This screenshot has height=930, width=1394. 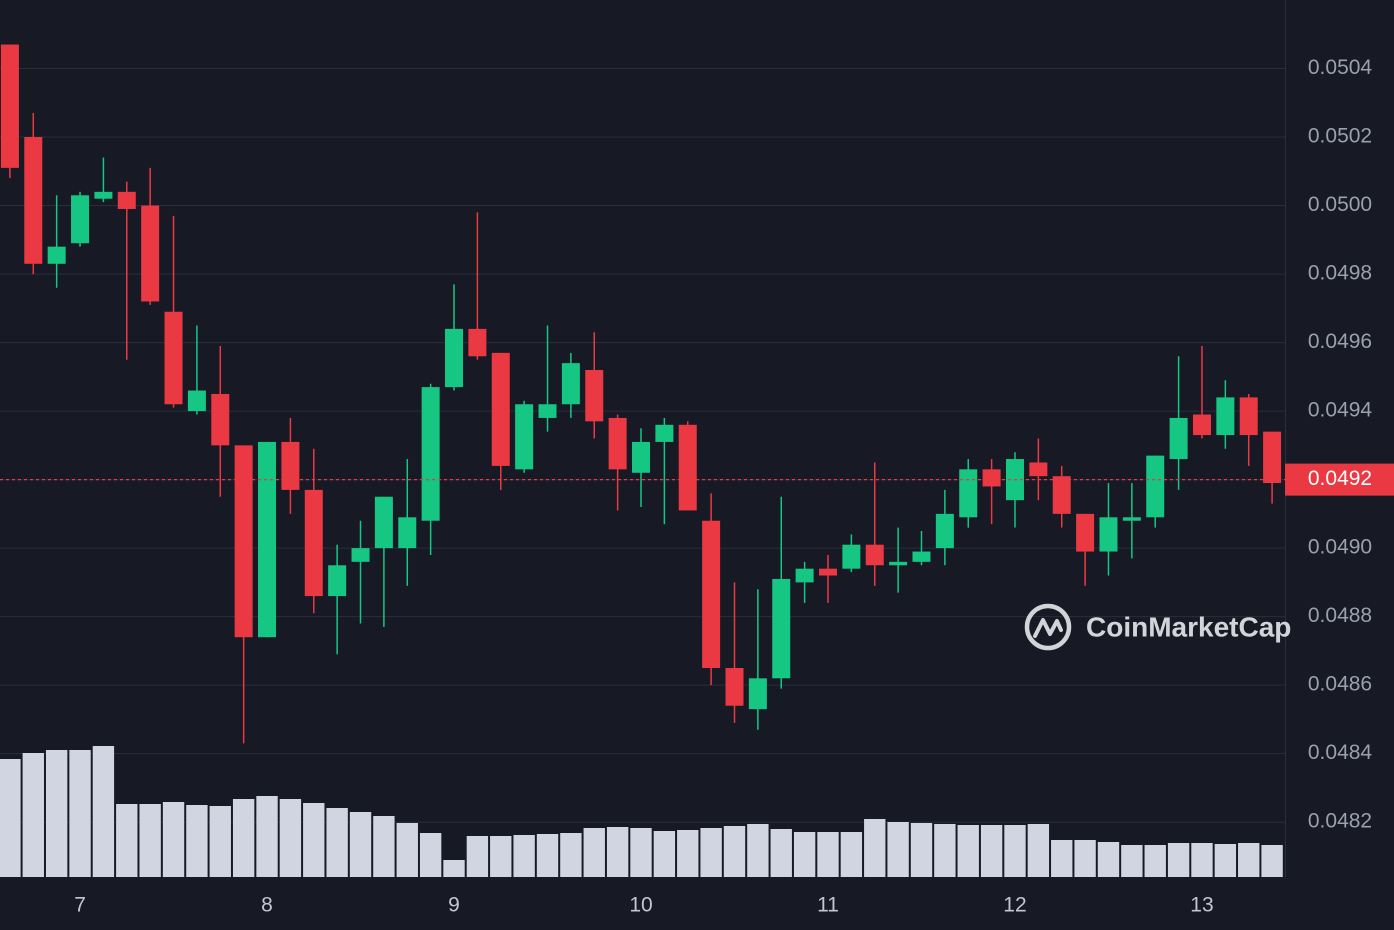 I want to click on y-tick-label: 0.0488, so click(x=1340, y=615).